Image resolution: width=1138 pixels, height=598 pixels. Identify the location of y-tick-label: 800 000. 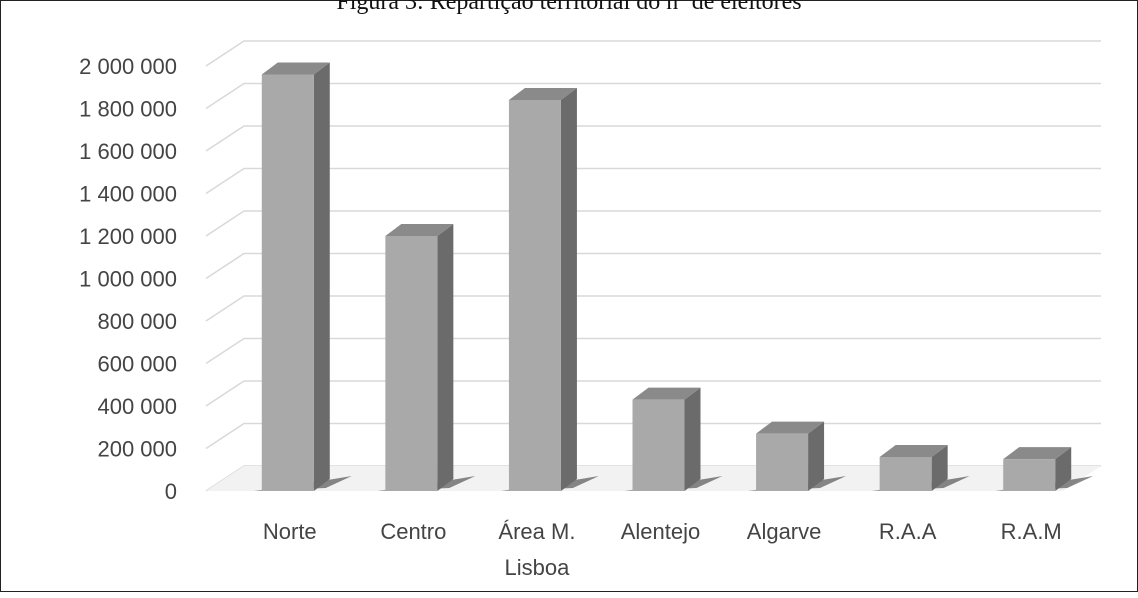
(137, 321).